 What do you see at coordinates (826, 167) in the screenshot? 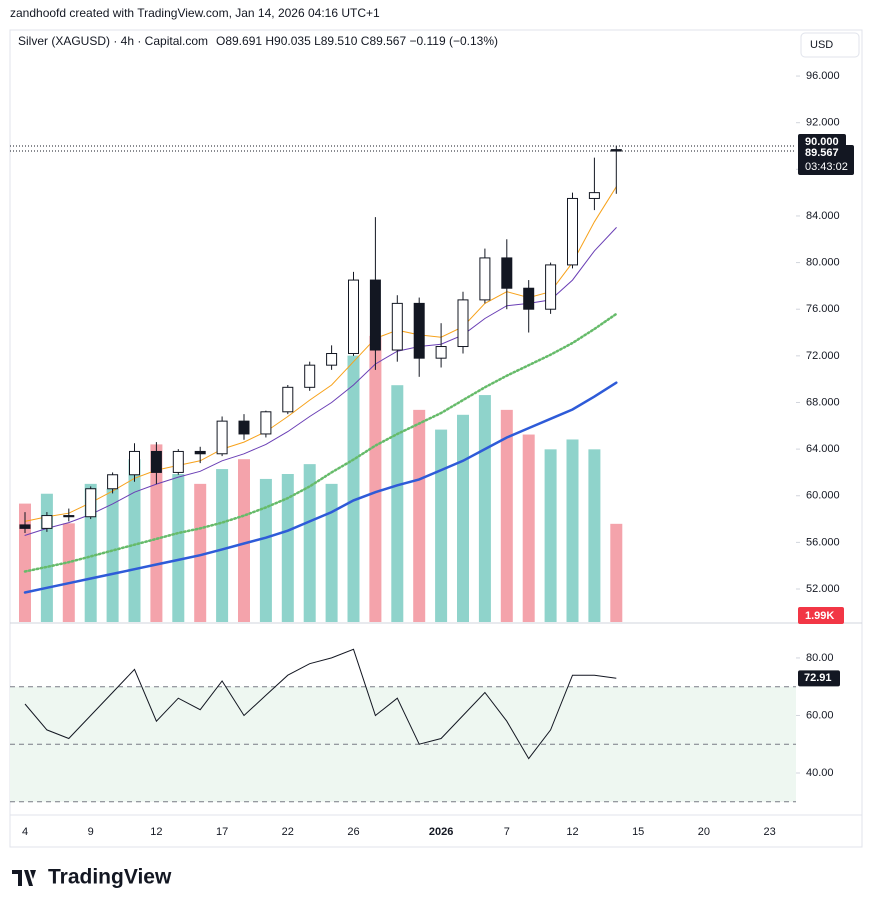
I see `countdown: 03:43:02` at bounding box center [826, 167].